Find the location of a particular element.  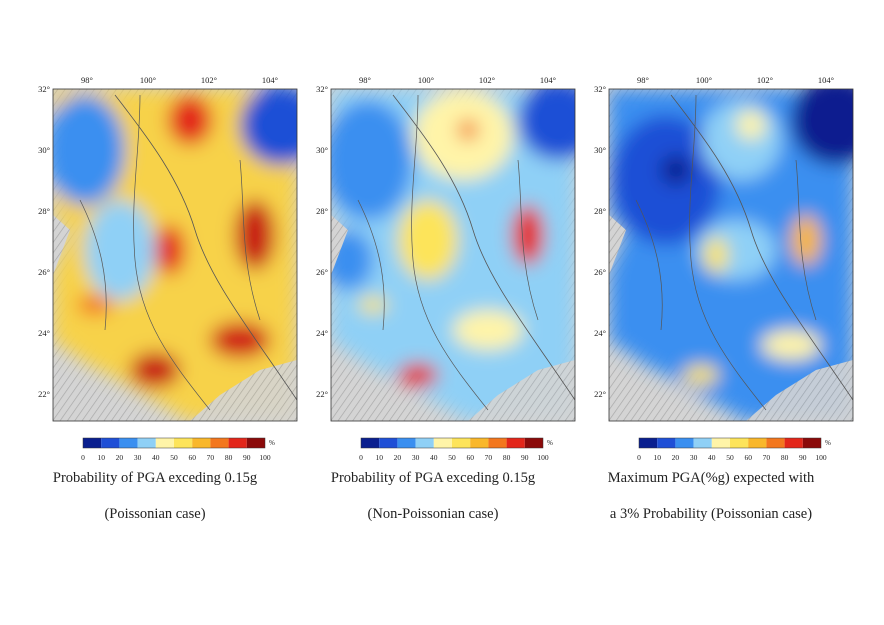

panel-caption-line2: (Non-Poissonian case) is located at coordinates (433, 514).